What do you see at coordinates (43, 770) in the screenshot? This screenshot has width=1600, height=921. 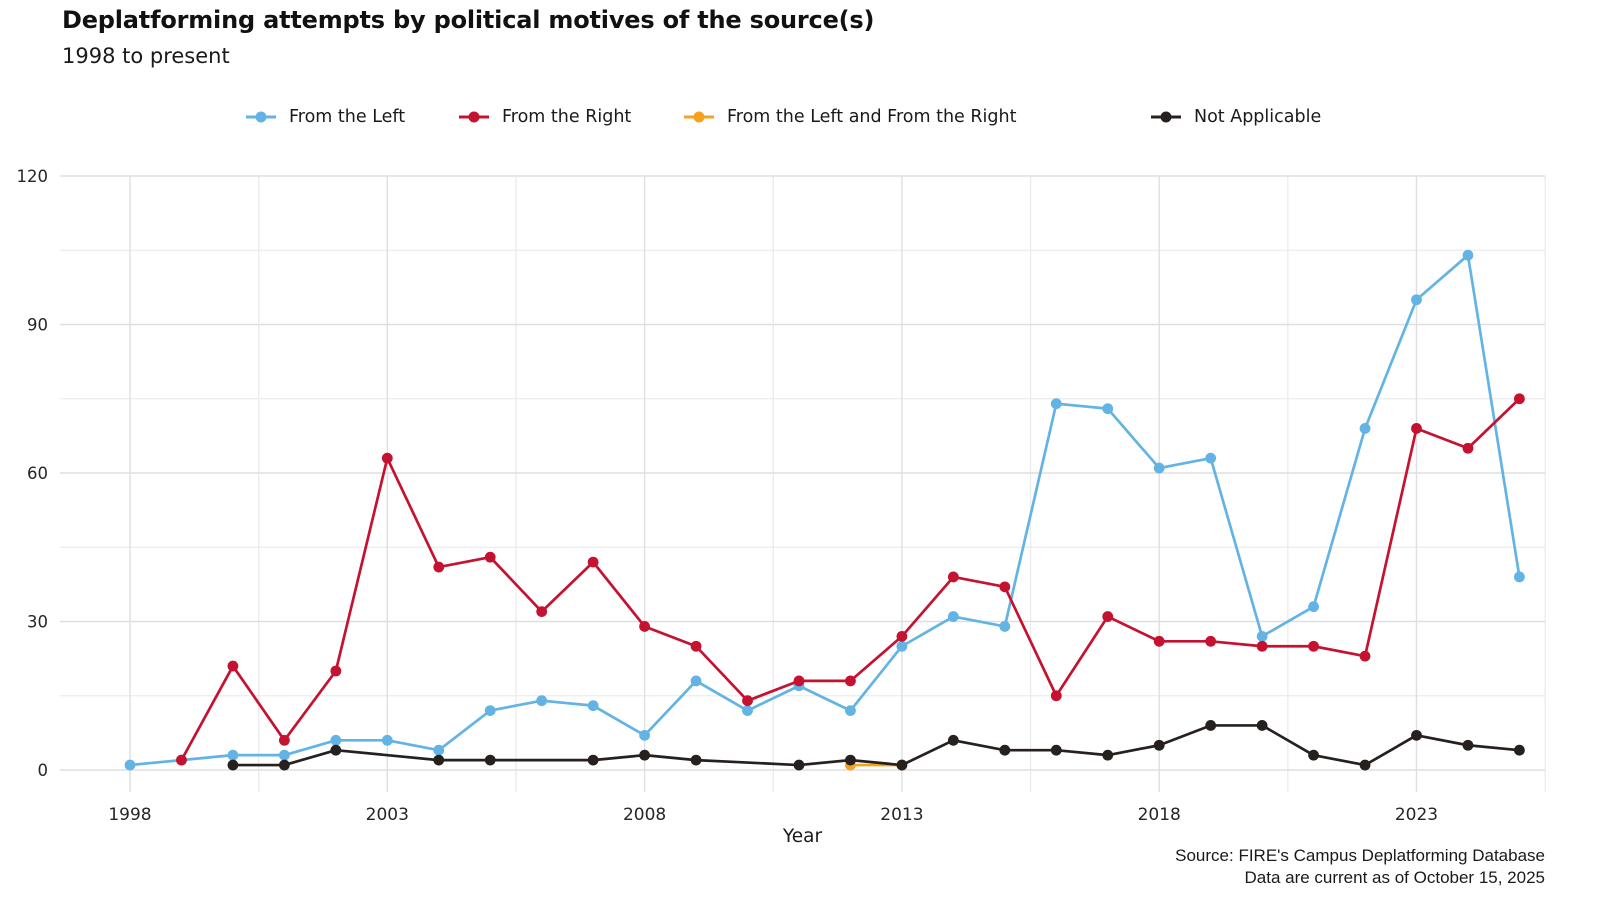 I see `y-tick-label: 0` at bounding box center [43, 770].